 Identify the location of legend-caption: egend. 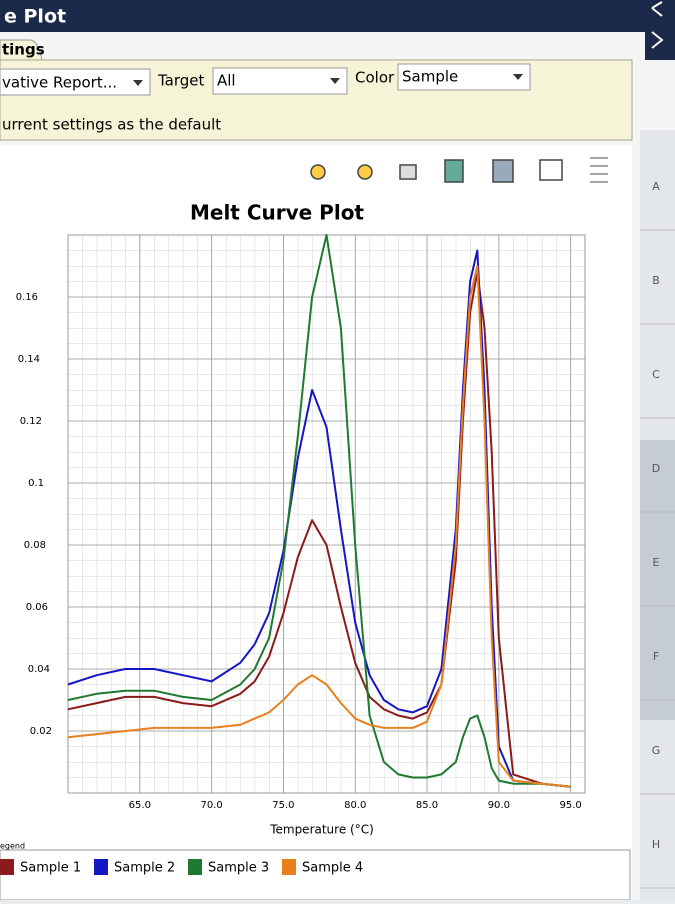
(12, 846).